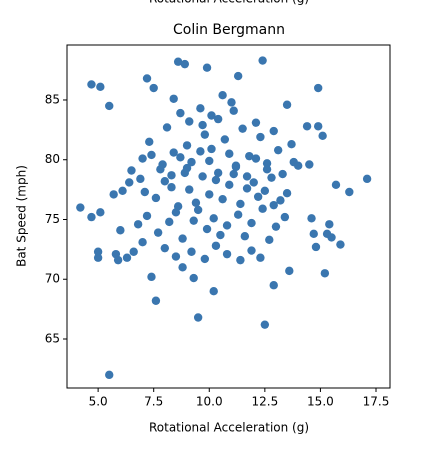 The image size is (444, 454). What do you see at coordinates (52, 219) in the screenshot?
I see `y-tick-label: 75` at bounding box center [52, 219].